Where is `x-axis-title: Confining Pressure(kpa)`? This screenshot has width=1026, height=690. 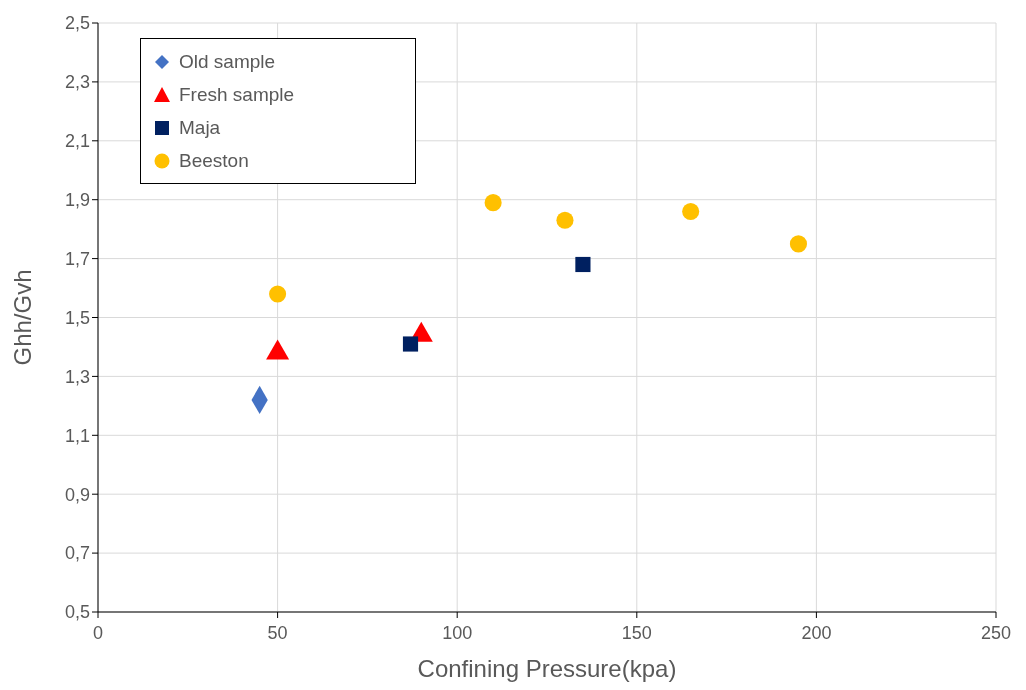
x-axis-title: Confining Pressure(kpa) is located at coordinates (547, 669).